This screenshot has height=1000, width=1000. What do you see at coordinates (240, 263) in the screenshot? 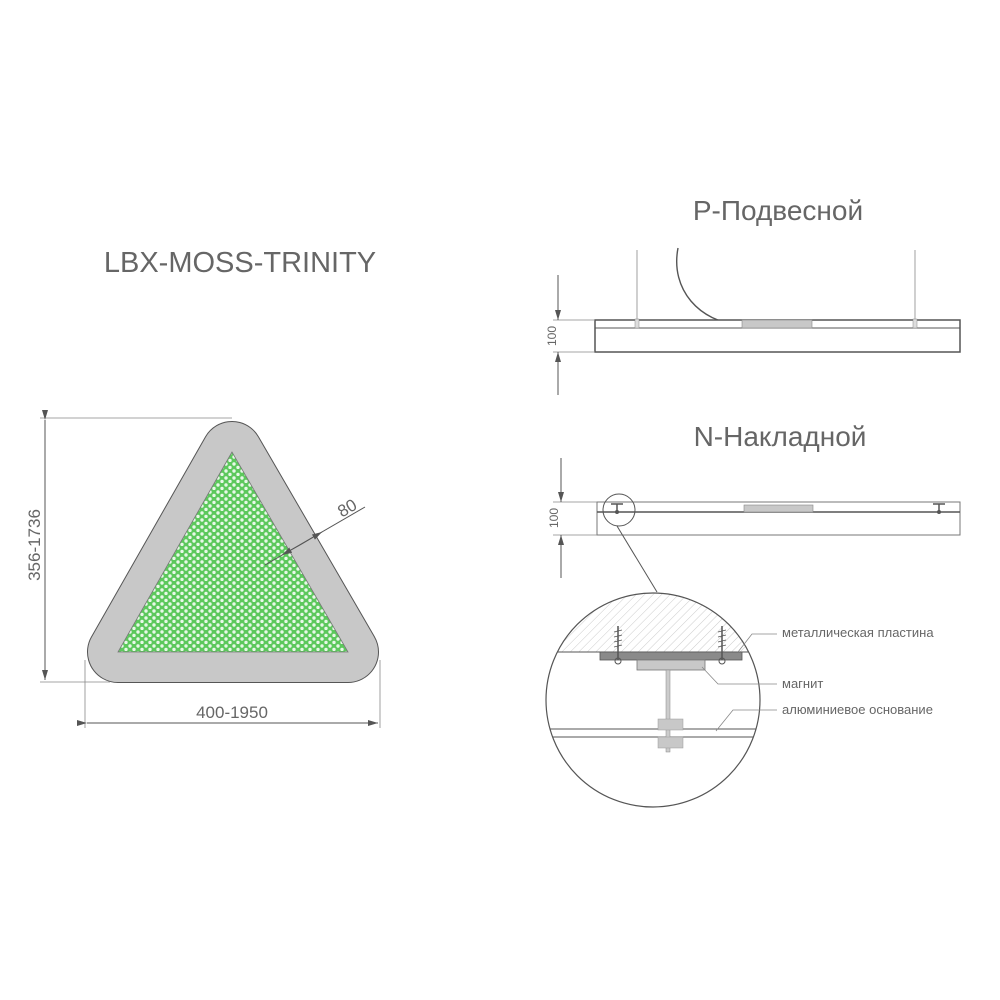
I see `product-title: LBX-MOSS-TRINITY` at bounding box center [240, 263].